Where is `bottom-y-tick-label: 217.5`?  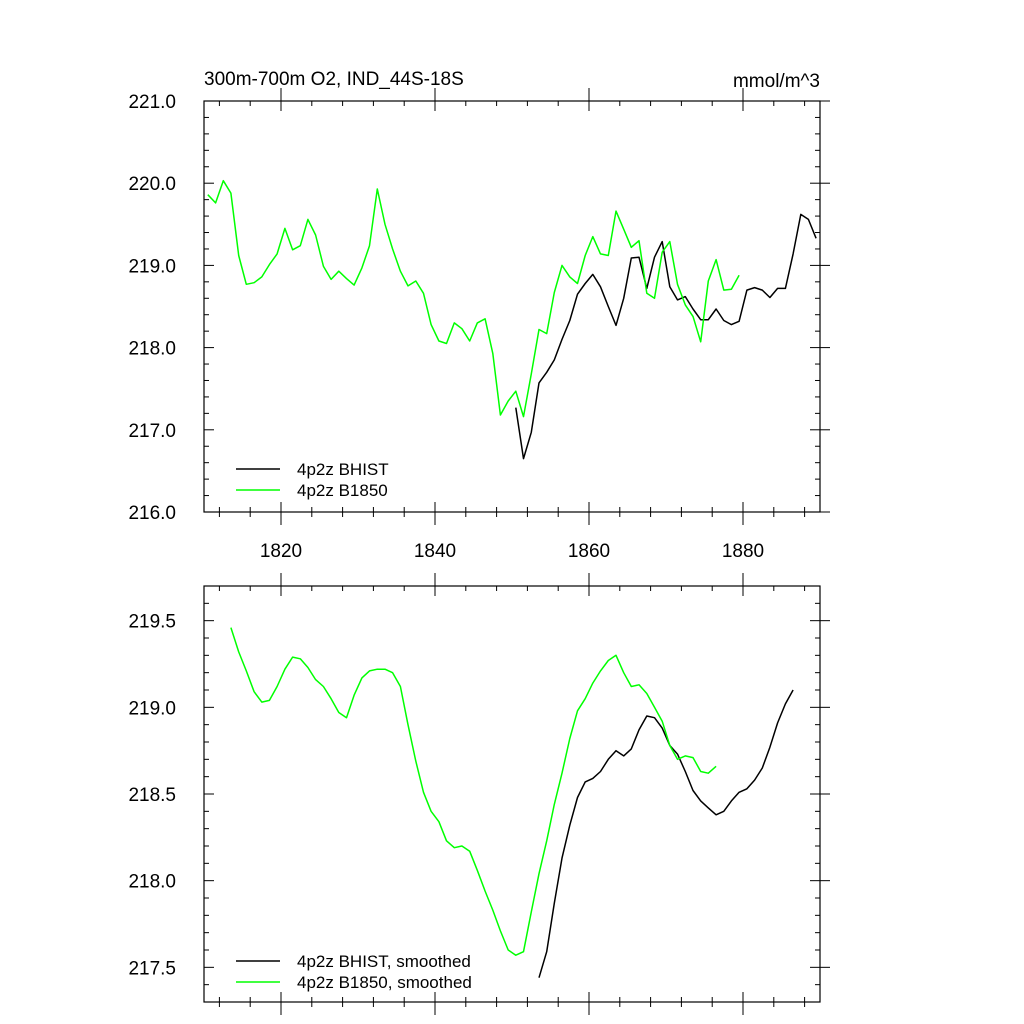
bottom-y-tick-label: 217.5 is located at coordinates (152, 968).